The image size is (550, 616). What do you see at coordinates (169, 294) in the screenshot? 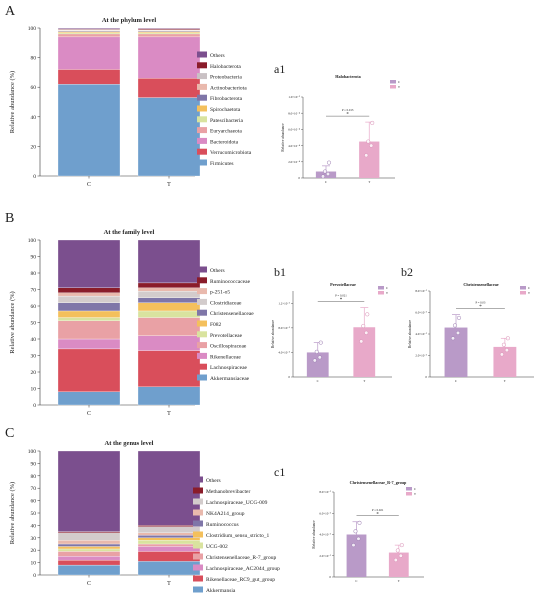
I see `bar-segment-clostridiaceae` at bounding box center [169, 294].